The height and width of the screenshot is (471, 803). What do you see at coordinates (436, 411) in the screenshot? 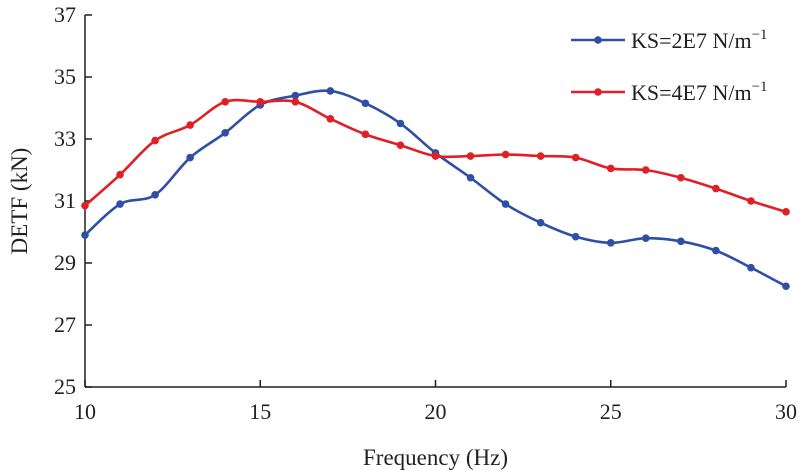
I see `x-tick-label: 20` at bounding box center [436, 411].